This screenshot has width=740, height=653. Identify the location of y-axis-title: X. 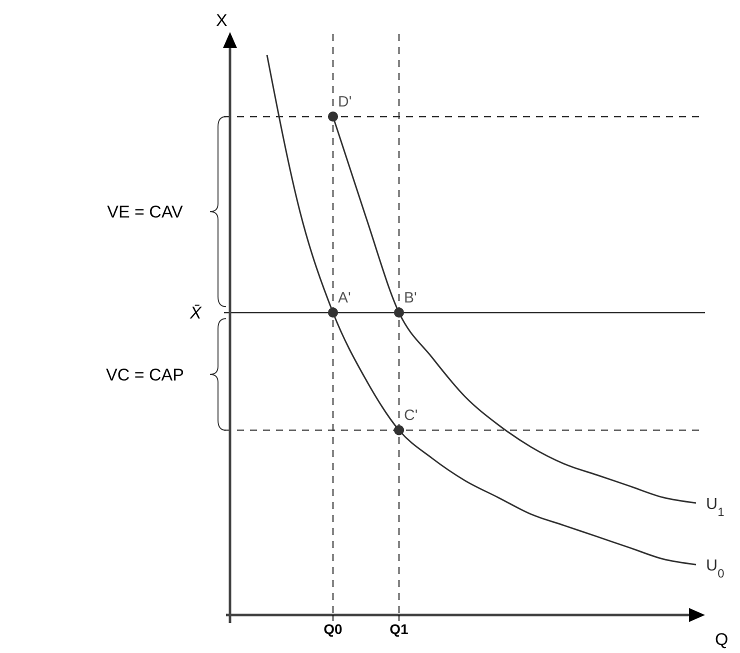
(222, 20).